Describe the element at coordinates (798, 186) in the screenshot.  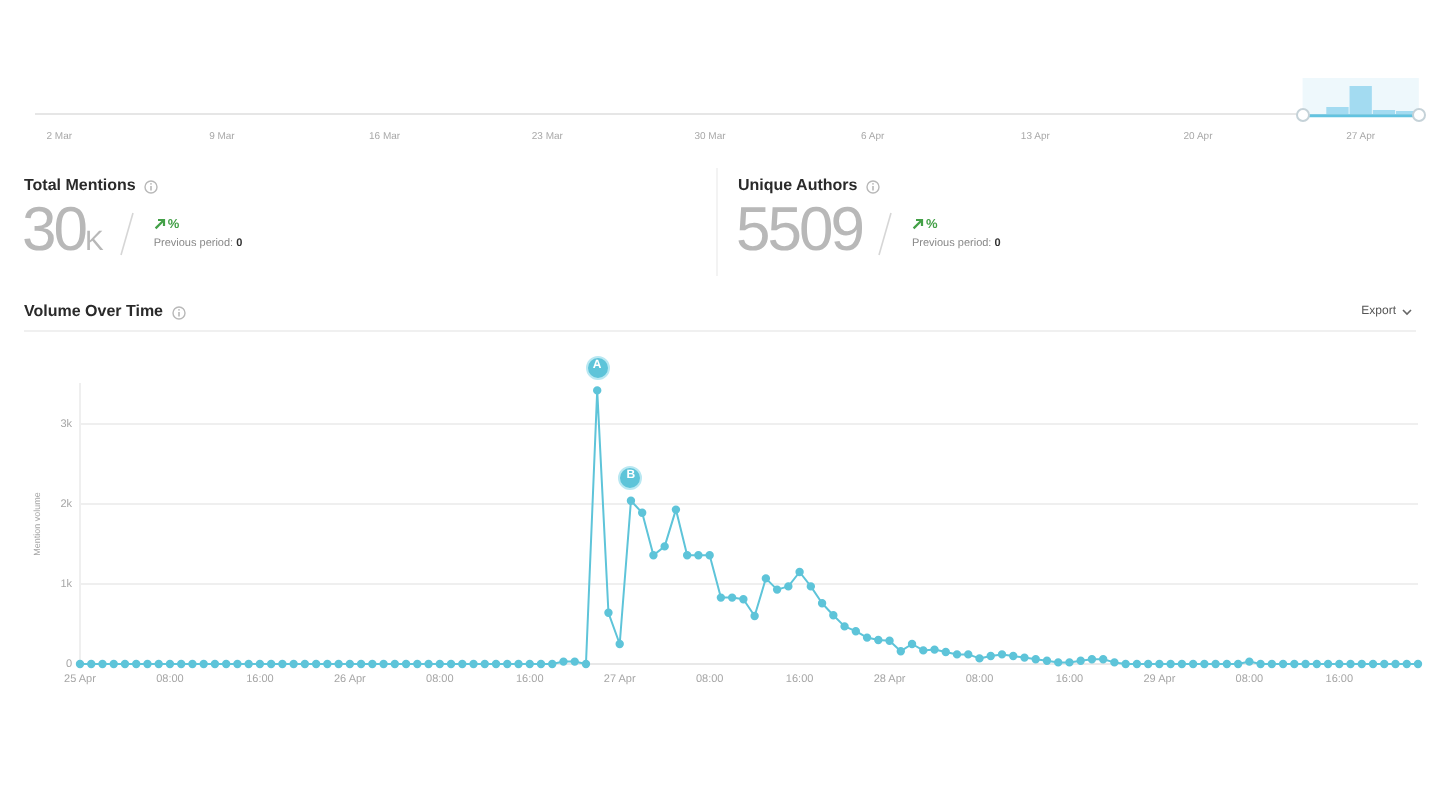
I see `text: Unique Authors` at that location.